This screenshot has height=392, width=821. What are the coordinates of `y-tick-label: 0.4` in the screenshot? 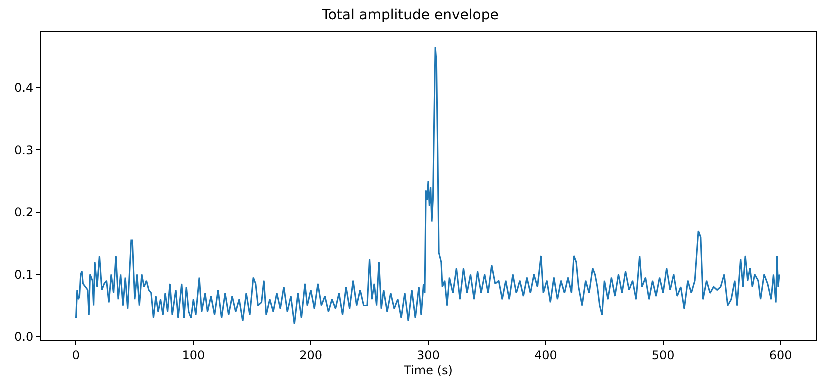 It's located at (24, 88).